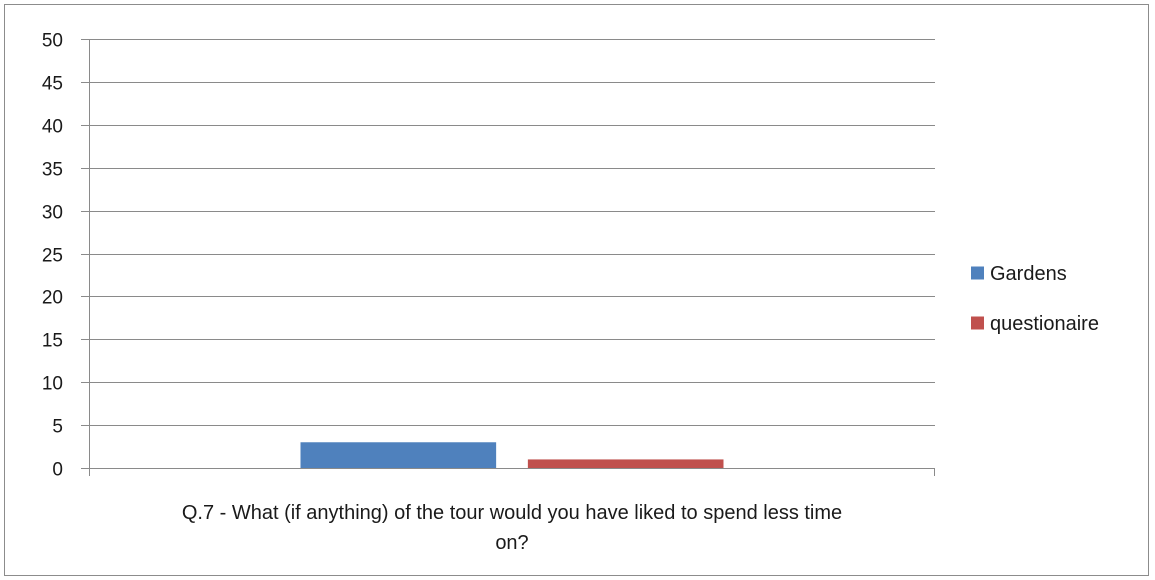 The image size is (1155, 580). What do you see at coordinates (52, 298) in the screenshot?
I see `y-tick-label: 20` at bounding box center [52, 298].